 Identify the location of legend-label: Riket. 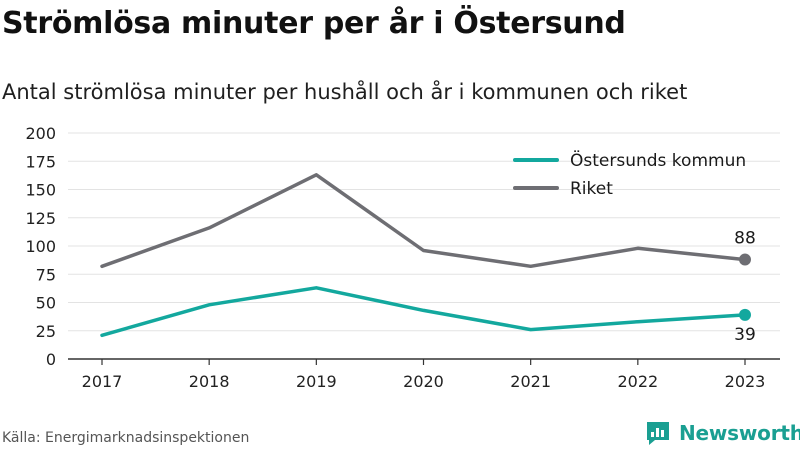
(591, 189).